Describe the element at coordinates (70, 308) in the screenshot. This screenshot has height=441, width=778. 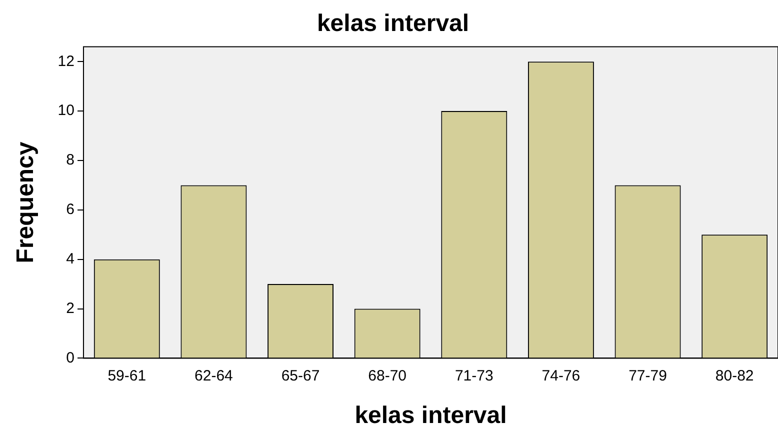
I see `y-tick-label: 2` at that location.